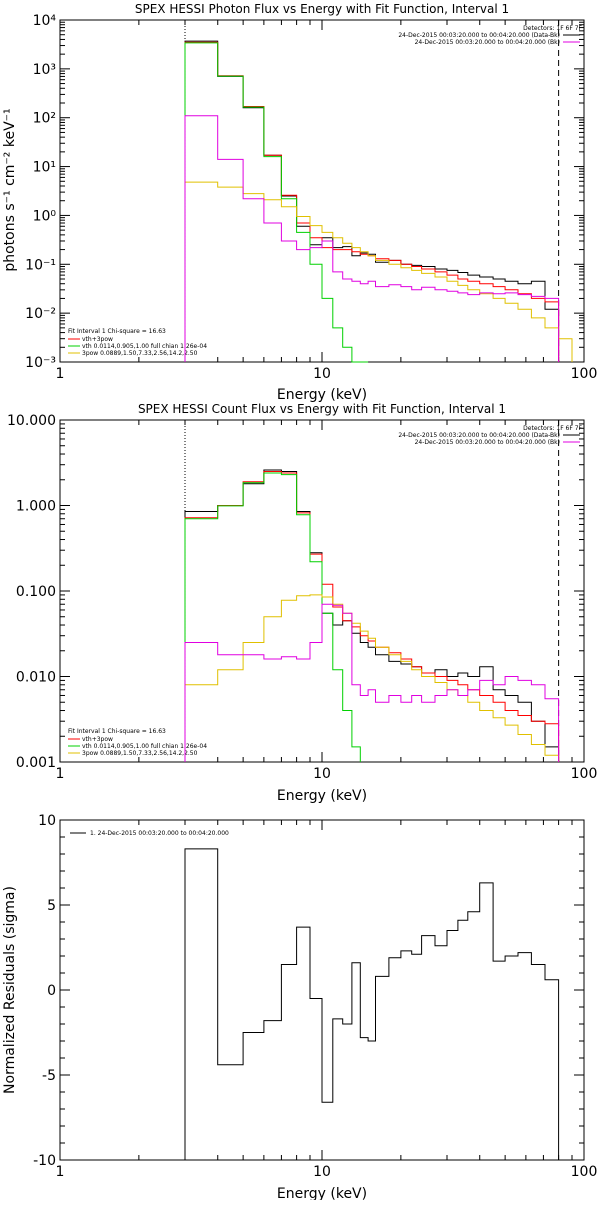  What do you see at coordinates (322, 1172) in the screenshot?
I see `residual-xtick-label: 10` at bounding box center [322, 1172].